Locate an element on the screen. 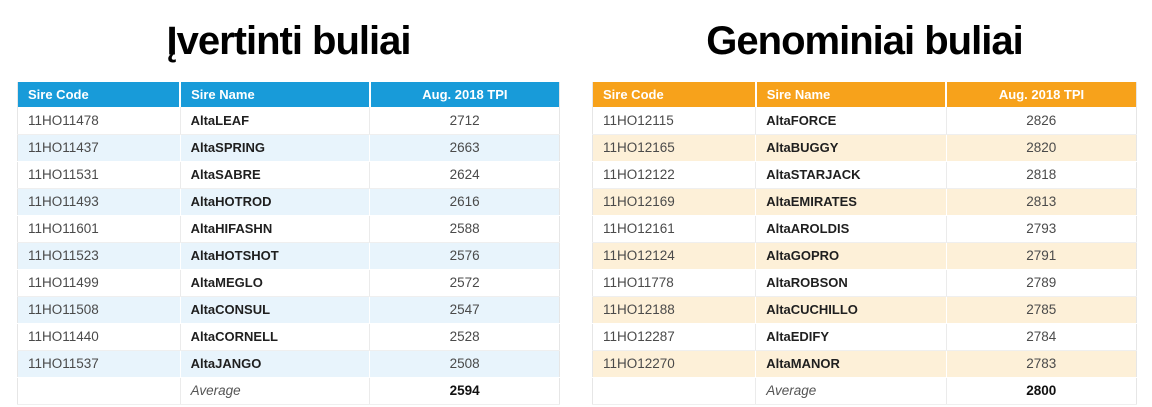  cell-sire-code: 11HO11523 is located at coordinates (99, 256).